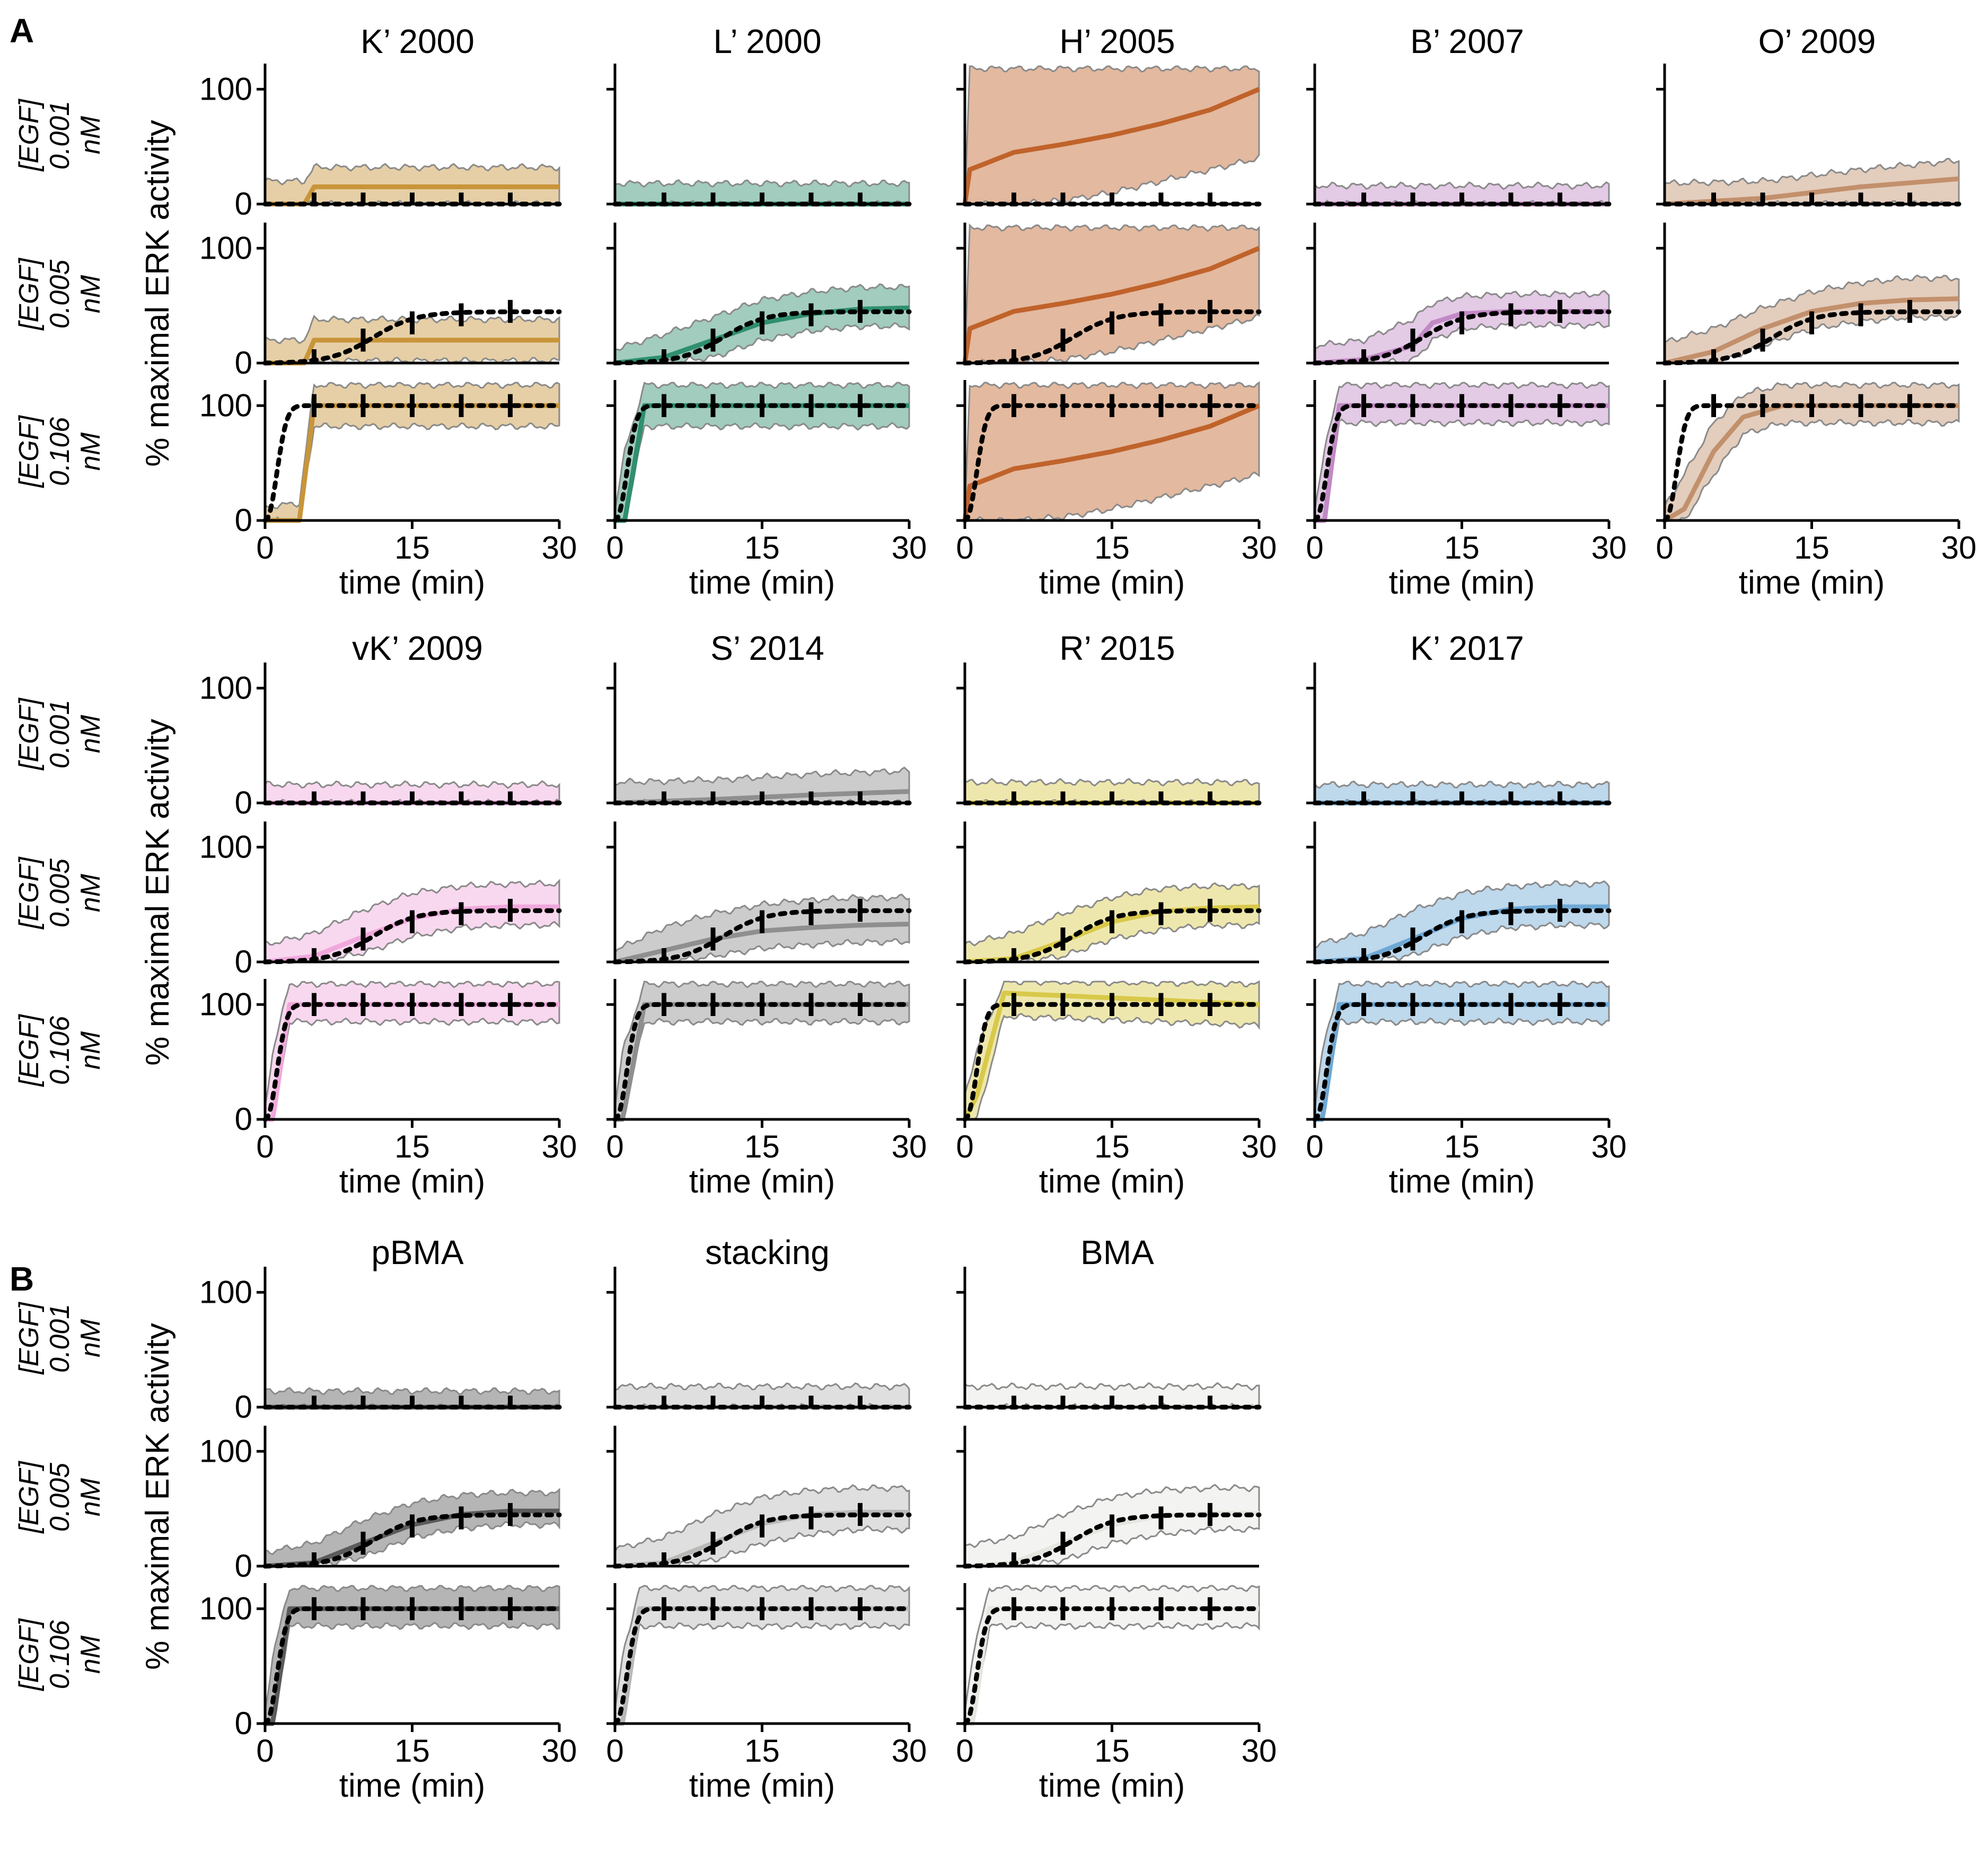 The width and height of the screenshot is (1988, 1855). Describe the element at coordinates (1467, 41) in the screenshot. I see `subplot-title-b2007: B’ 2007` at that location.